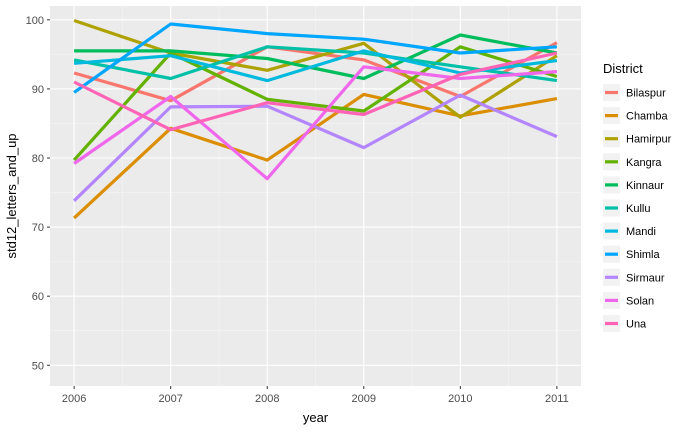  I want to click on y-tick-label: 60, so click(38, 297).